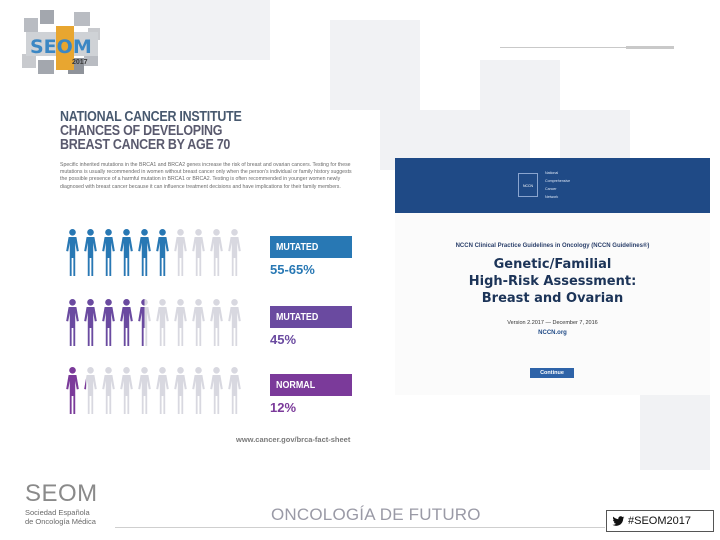 This screenshot has height=540, width=720. Describe the element at coordinates (552, 197) in the screenshot. I see `nccn-org-line: Network` at that location.